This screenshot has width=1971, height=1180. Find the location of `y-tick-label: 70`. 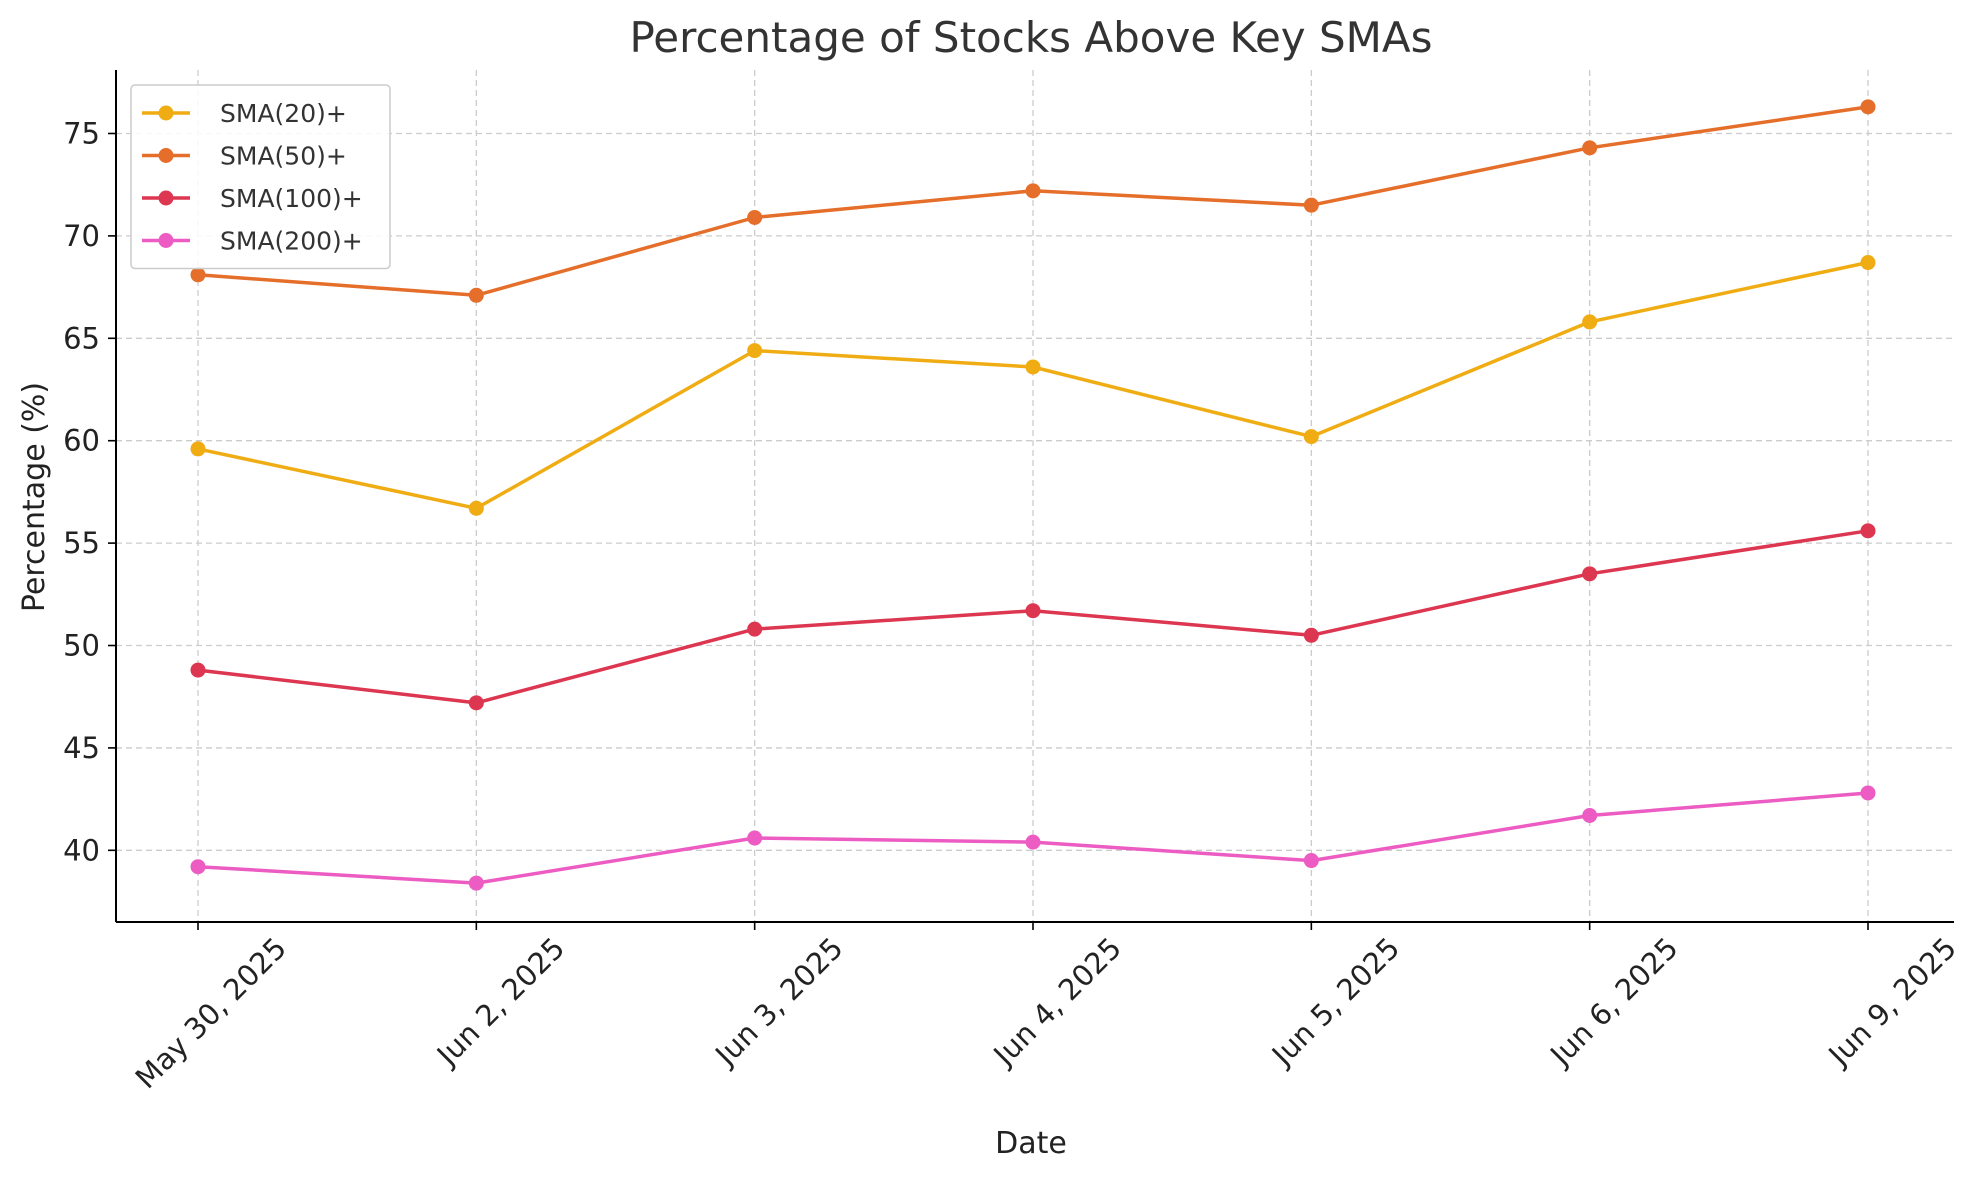

y-tick-label: 70 is located at coordinates (81, 236).